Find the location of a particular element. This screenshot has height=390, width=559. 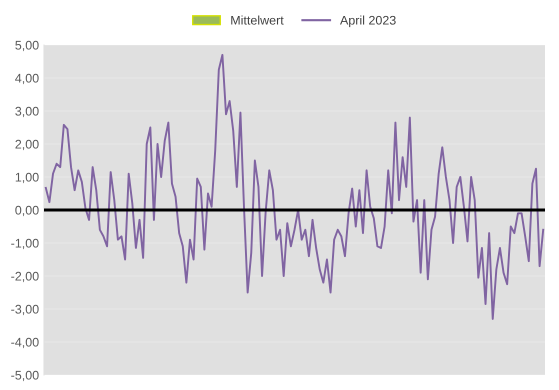

y-tick-label: 0,00 is located at coordinates (27, 211).